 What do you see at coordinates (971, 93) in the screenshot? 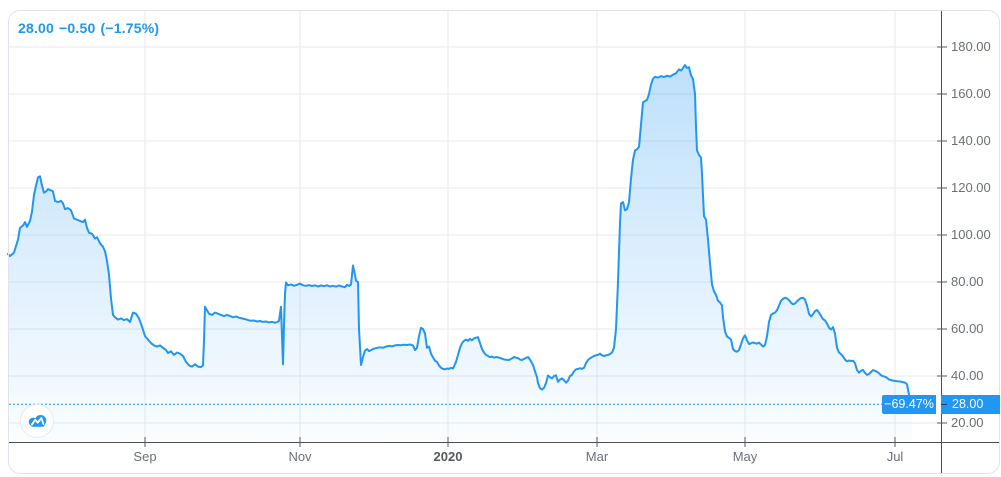
I see `price-axis-label: 160.00` at bounding box center [971, 93].